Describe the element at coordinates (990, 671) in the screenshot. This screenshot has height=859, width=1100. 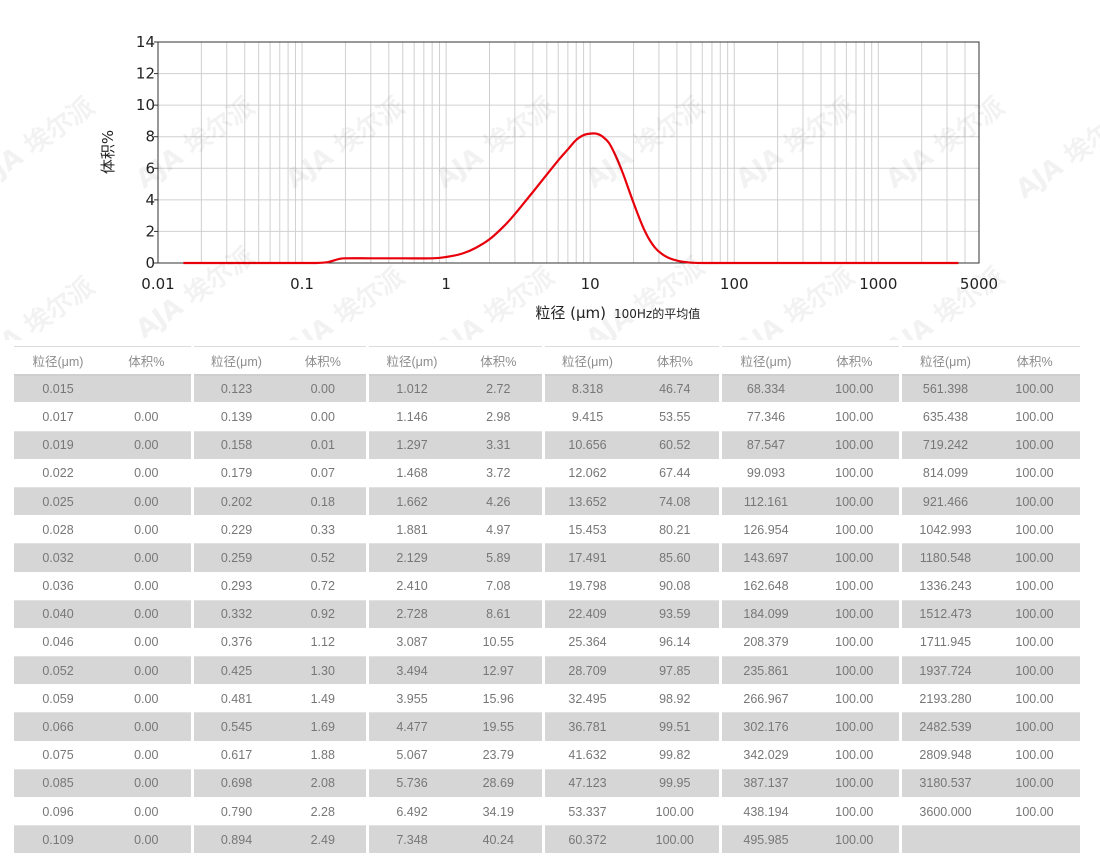
I see `table-row: 1937.724 100.00` at that location.